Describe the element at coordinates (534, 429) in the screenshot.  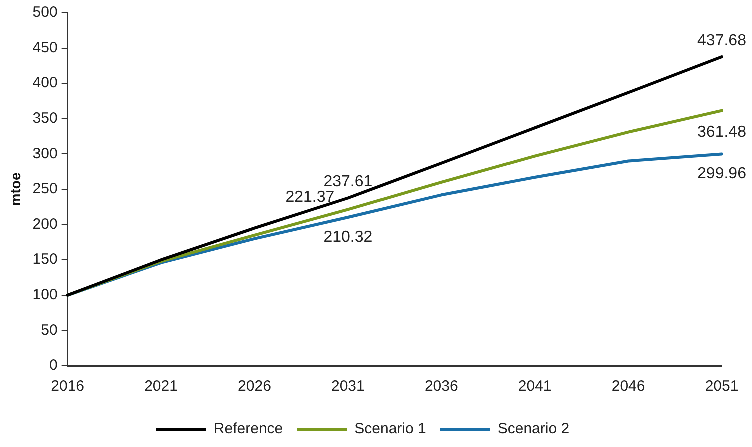
I see `legend-label: Scenario 2` at that location.